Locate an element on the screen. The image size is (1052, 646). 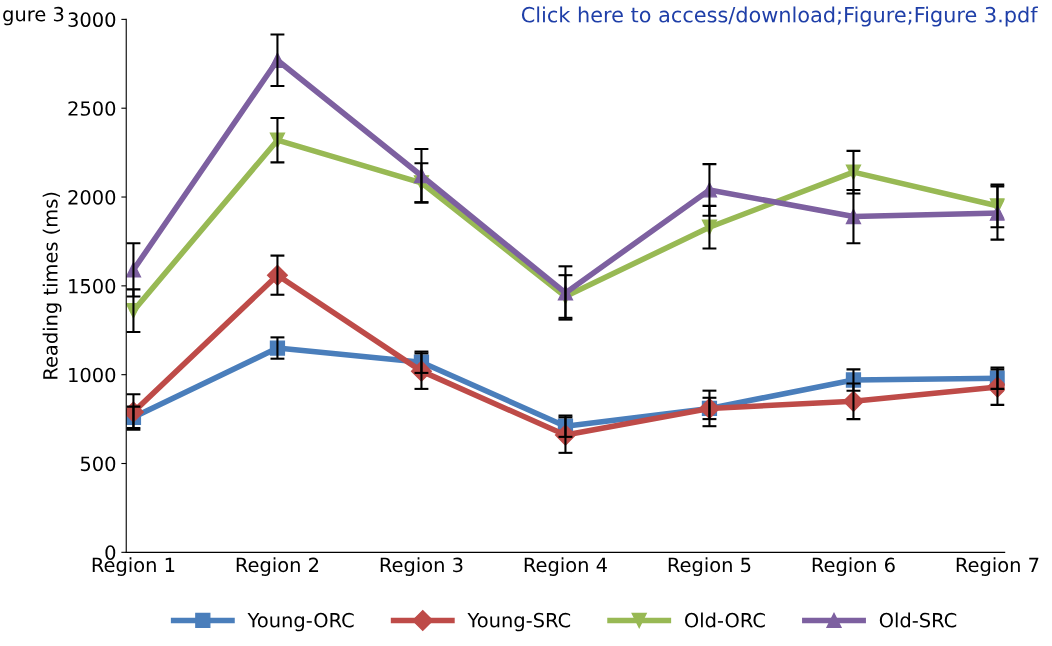
y-tick-label: 500 is located at coordinates (98, 464).